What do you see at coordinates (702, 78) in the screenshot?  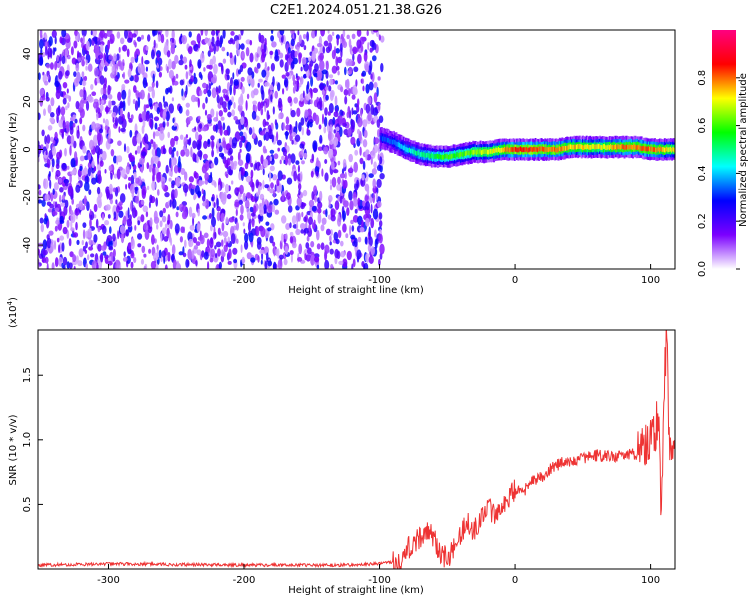 I see `colorbar-tick-label: 0.8` at bounding box center [702, 78].